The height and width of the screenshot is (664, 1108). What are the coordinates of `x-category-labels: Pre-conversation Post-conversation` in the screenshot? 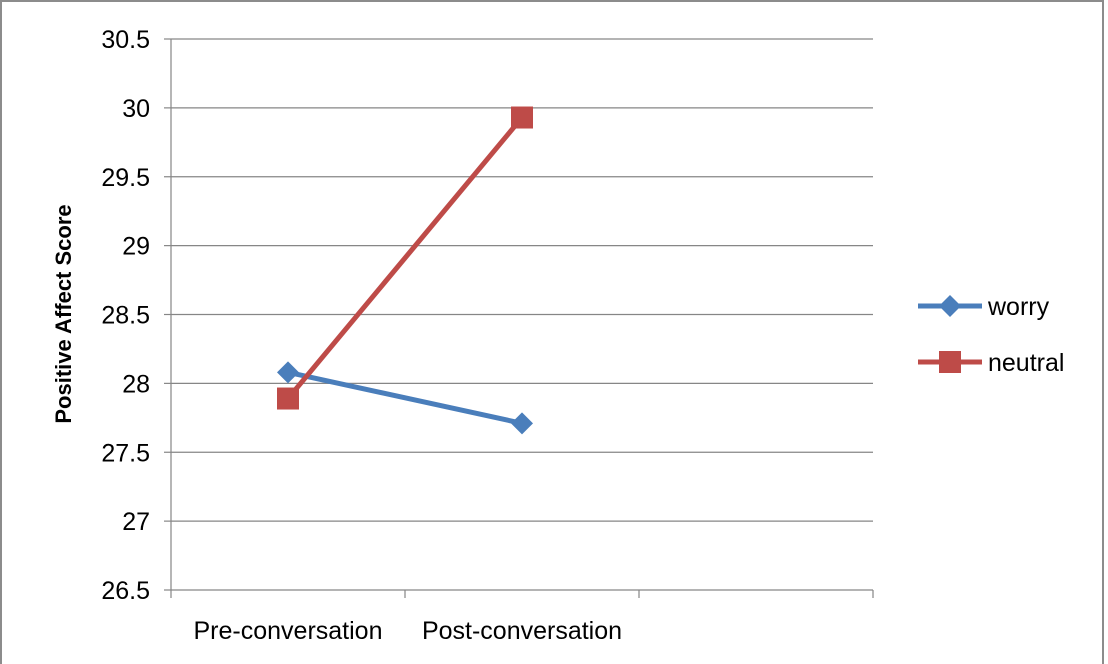 It's located at (408, 631).